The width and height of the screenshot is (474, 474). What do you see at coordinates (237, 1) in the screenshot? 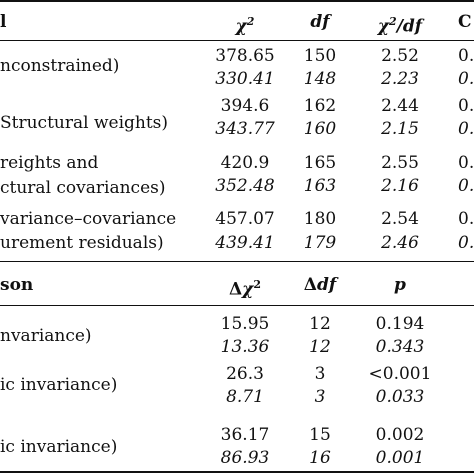
I see `top-rule` at bounding box center [237, 1].